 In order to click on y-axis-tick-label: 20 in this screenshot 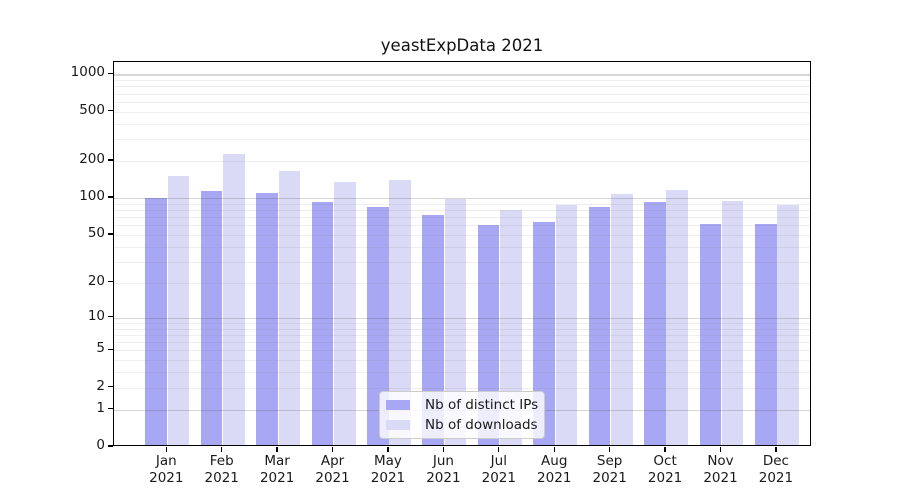, I will do `click(96, 280)`.